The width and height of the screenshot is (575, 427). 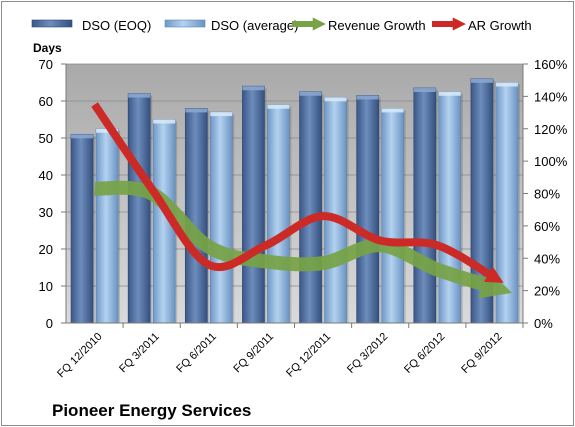 What do you see at coordinates (425, 205) in the screenshot?
I see `bar-dso-eoq-fq-6-2012` at bounding box center [425, 205].